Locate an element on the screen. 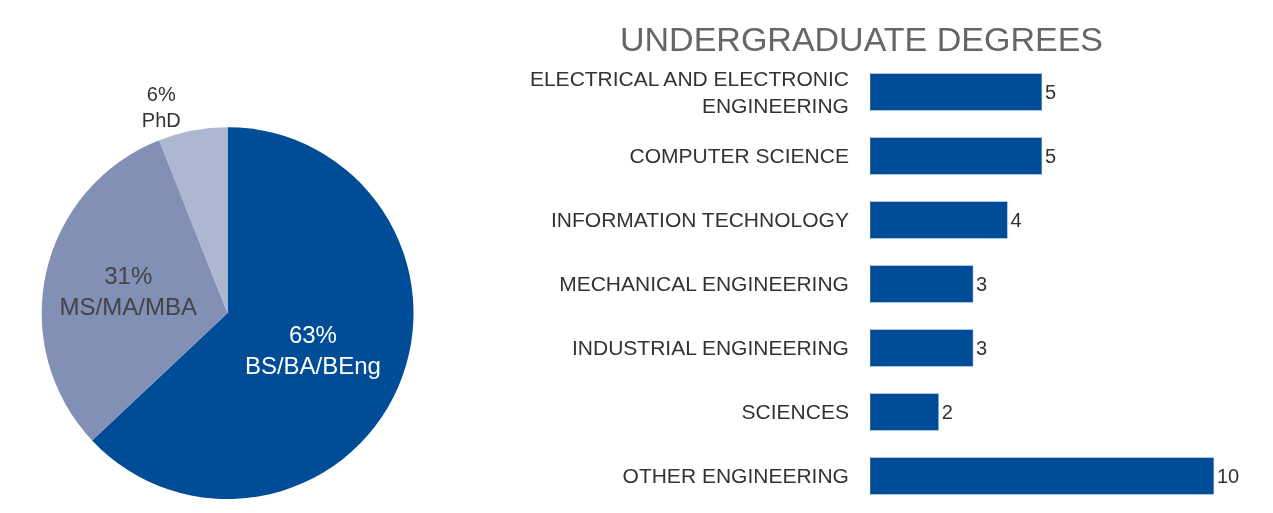 The width and height of the screenshot is (1273, 513). y-tick-label: MECHANICAL ENGINEERING is located at coordinates (704, 284).